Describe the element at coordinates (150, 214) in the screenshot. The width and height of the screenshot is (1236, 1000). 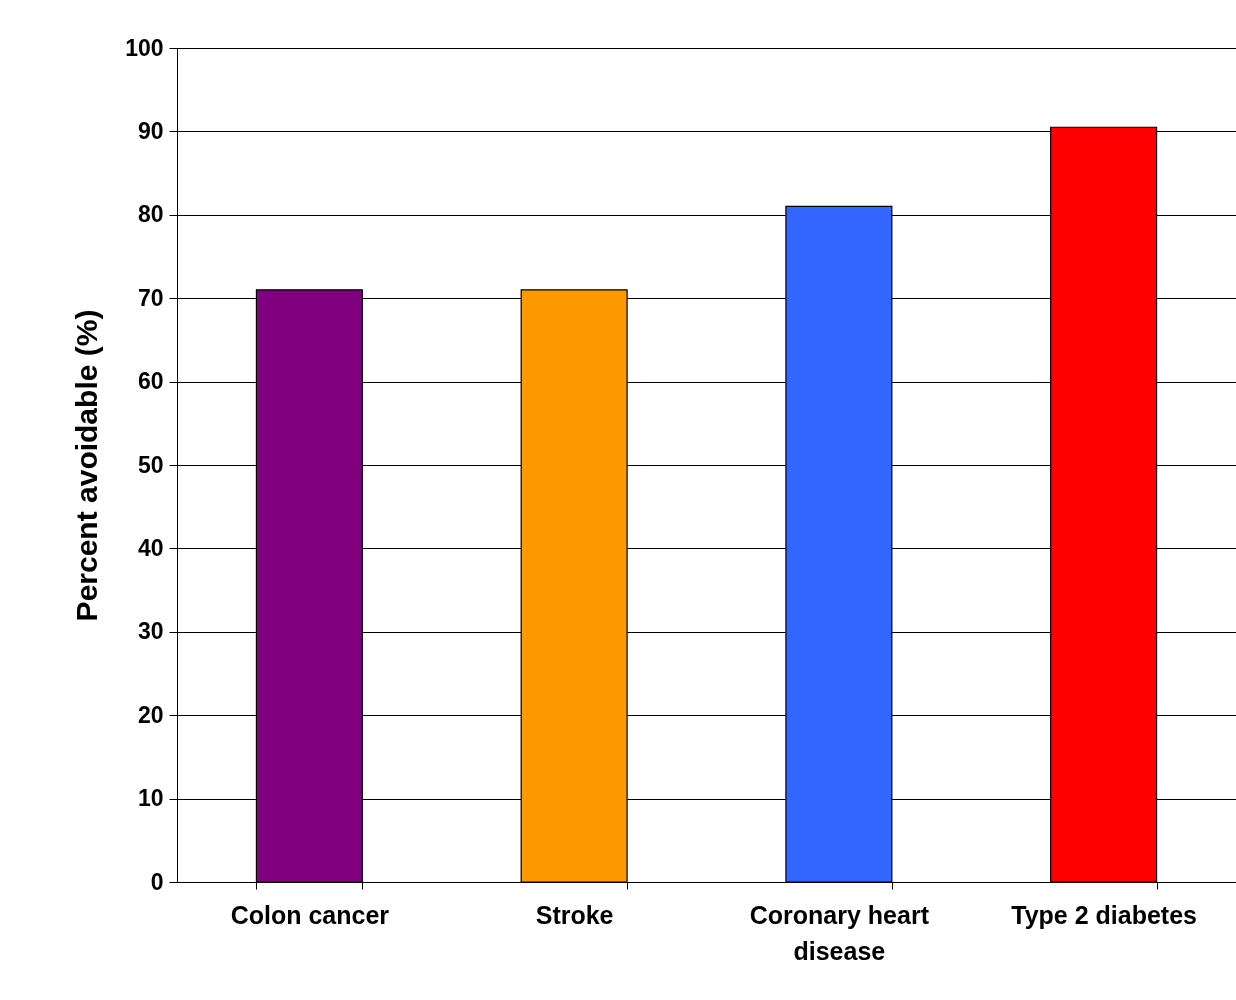
I see `y-tick-label: 80` at that location.